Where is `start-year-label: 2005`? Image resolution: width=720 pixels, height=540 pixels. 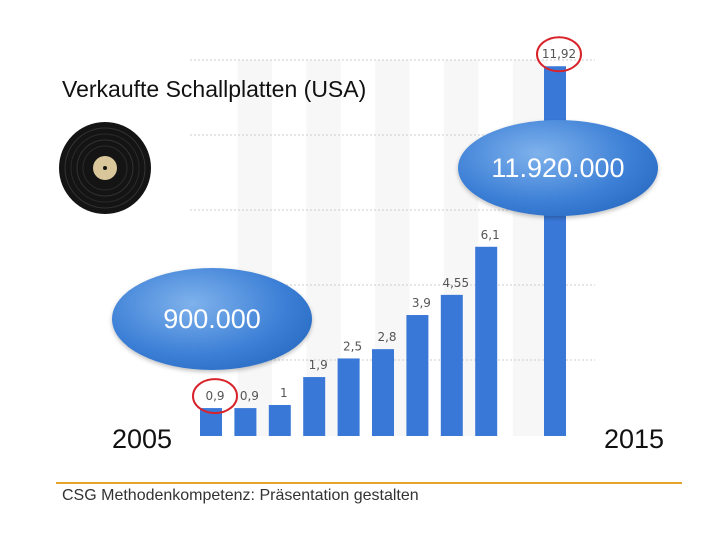 start-year-label: 2005 is located at coordinates (142, 439).